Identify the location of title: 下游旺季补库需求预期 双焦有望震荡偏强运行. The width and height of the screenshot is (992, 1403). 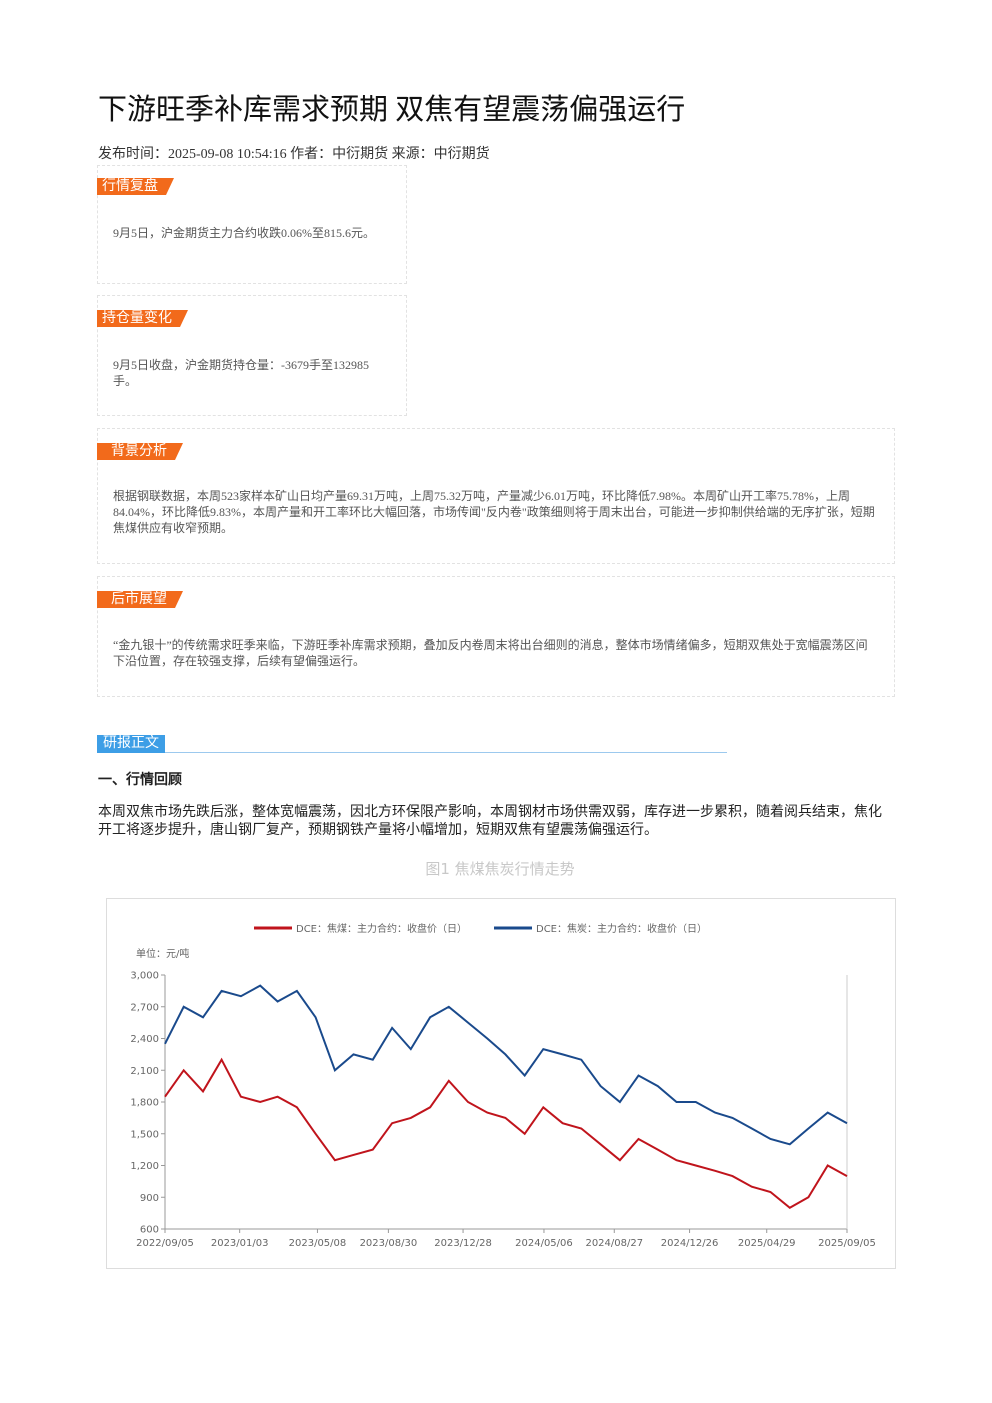
(392, 110).